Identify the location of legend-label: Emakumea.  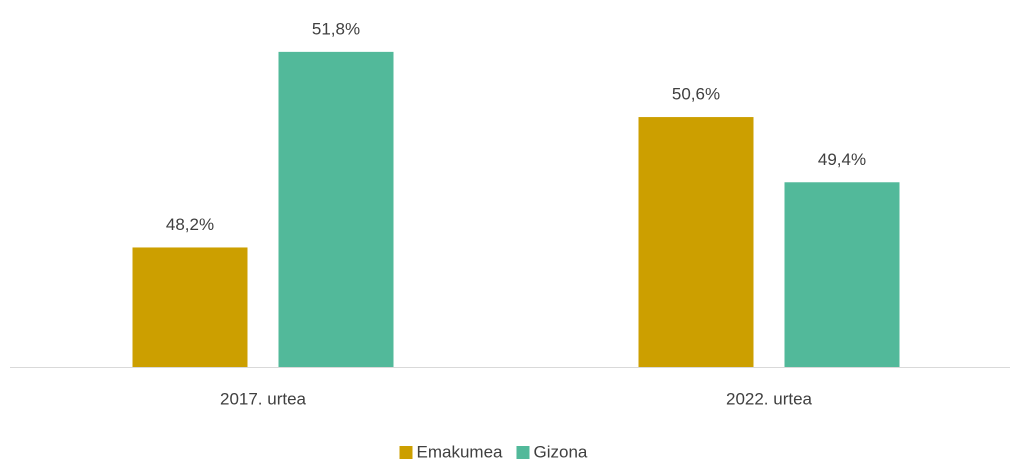
(460, 450).